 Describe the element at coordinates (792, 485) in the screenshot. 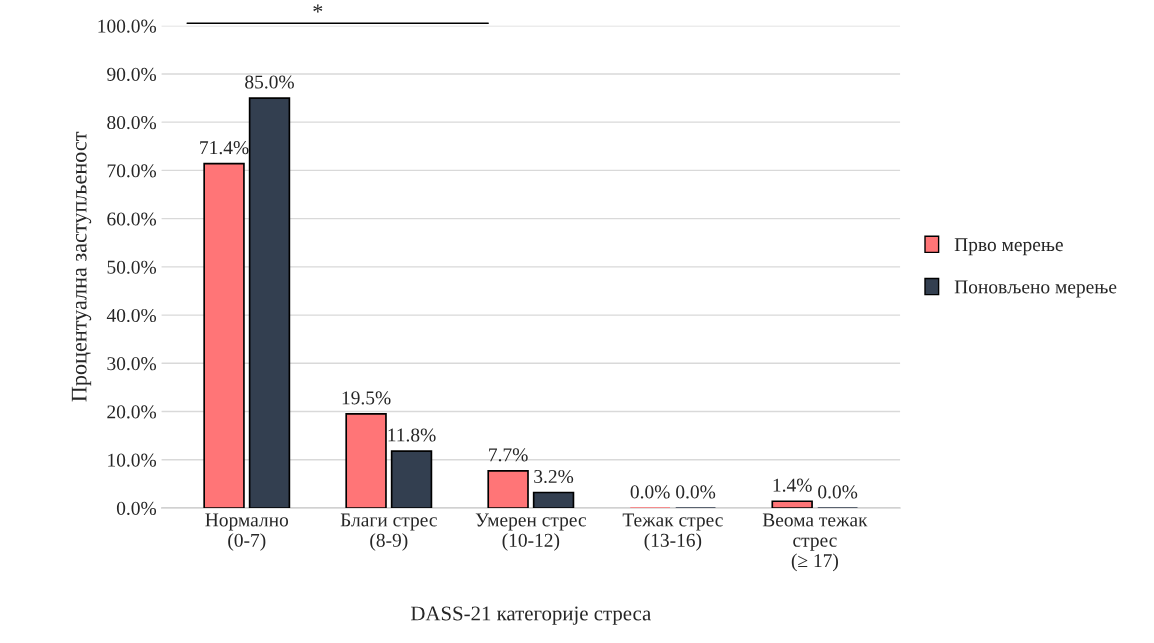

I see `data-label: 1.4%` at that location.